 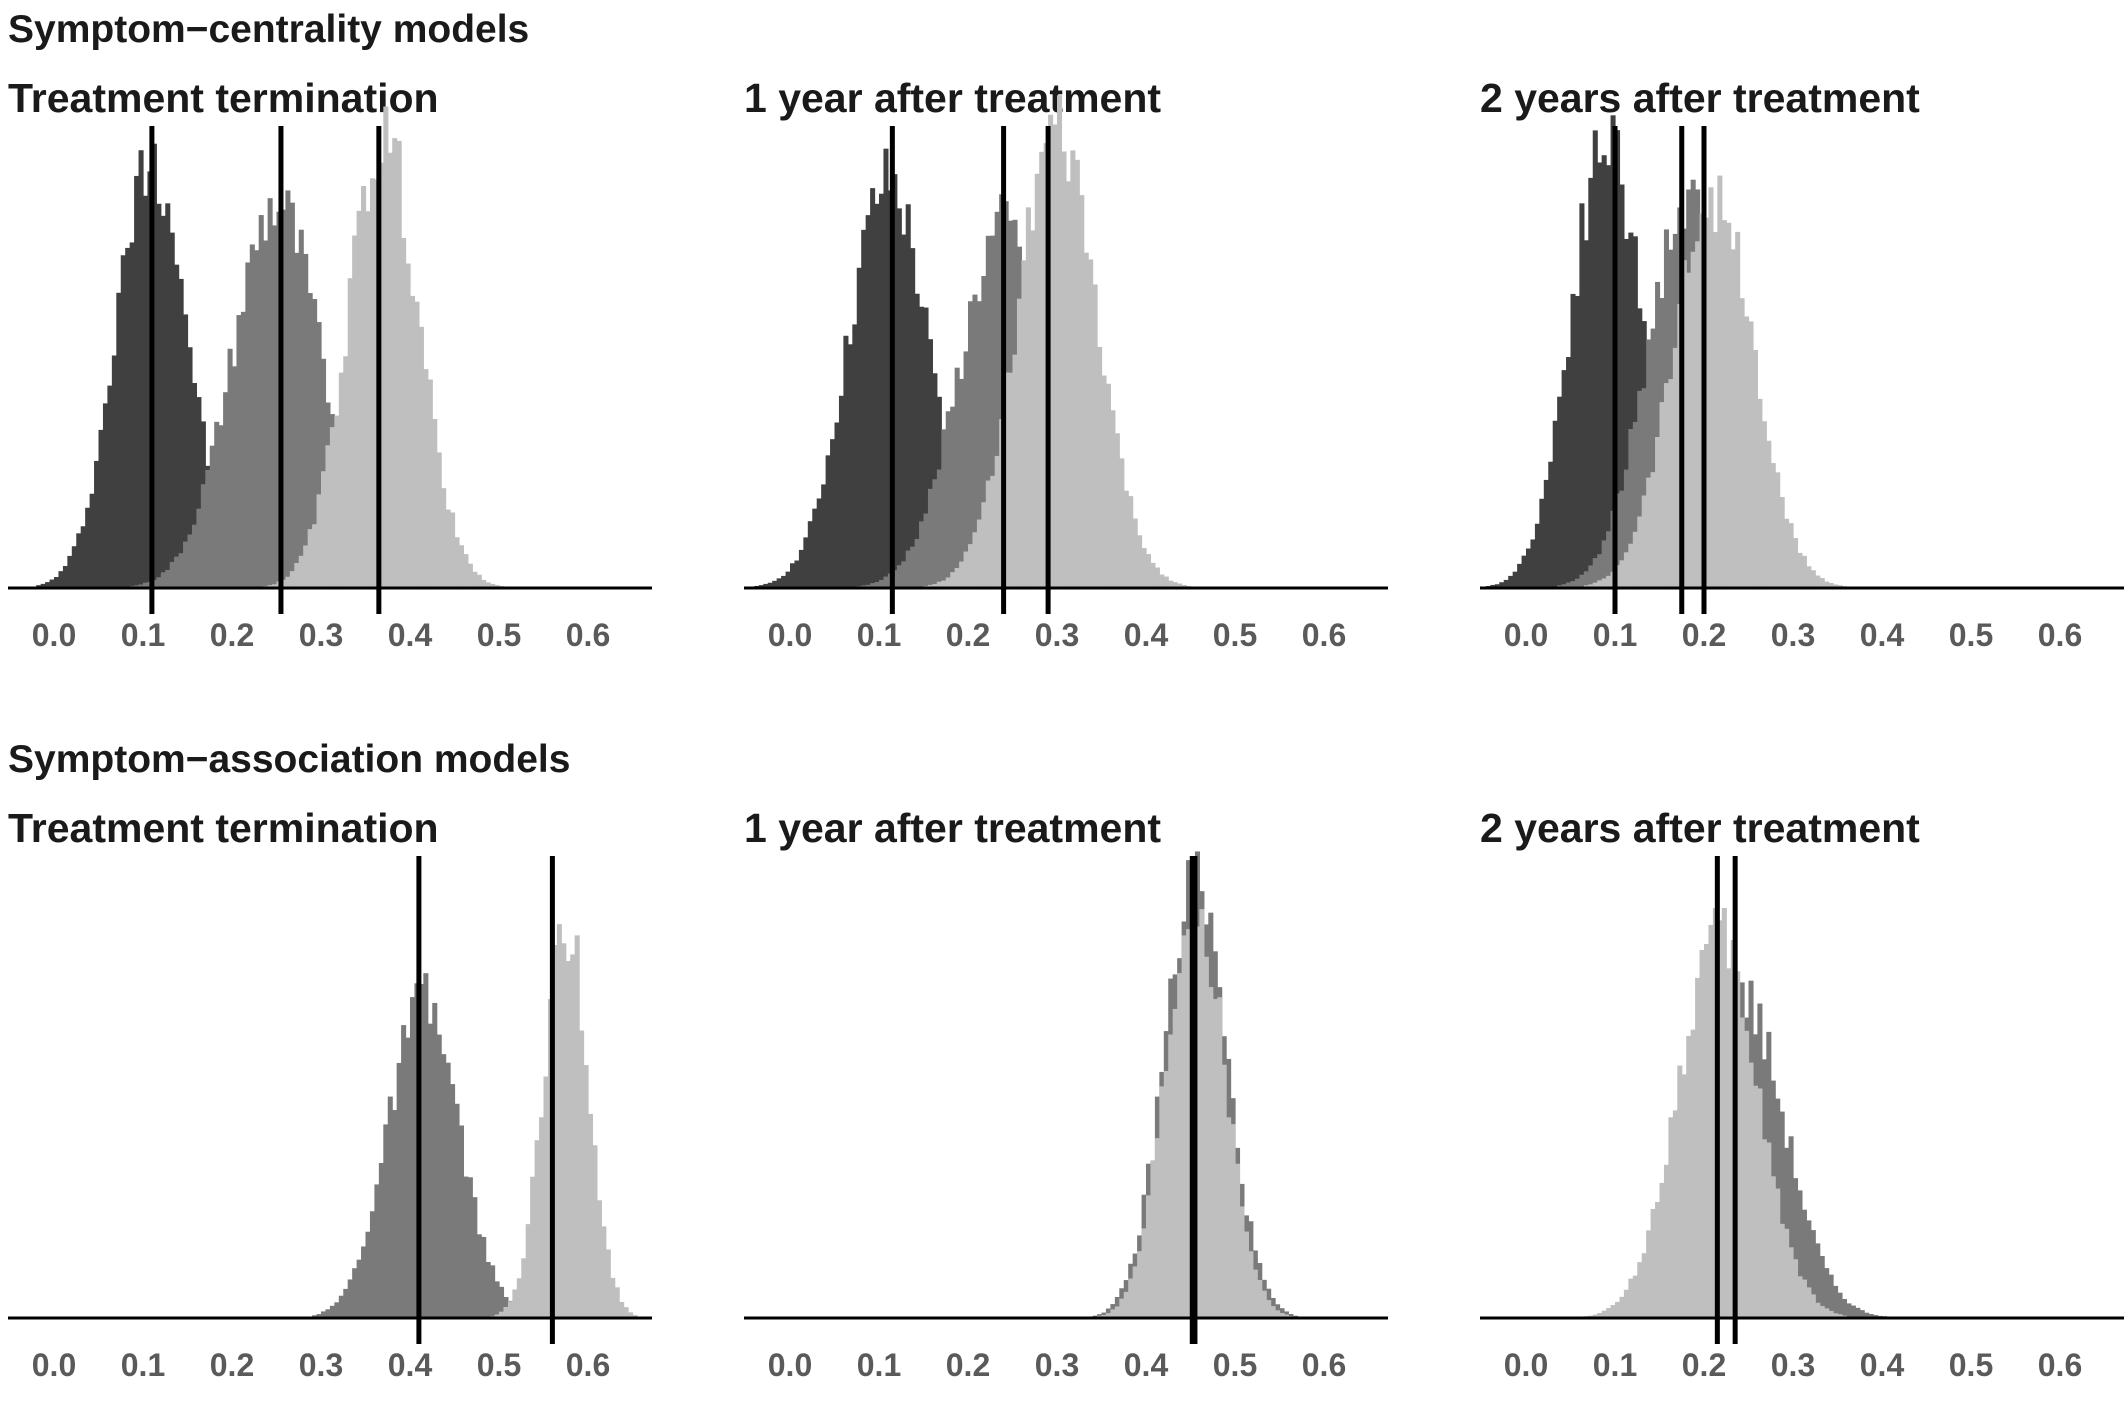 What do you see at coordinates (879, 1365) in the screenshot?
I see `x-tick-label: 0.1` at bounding box center [879, 1365].